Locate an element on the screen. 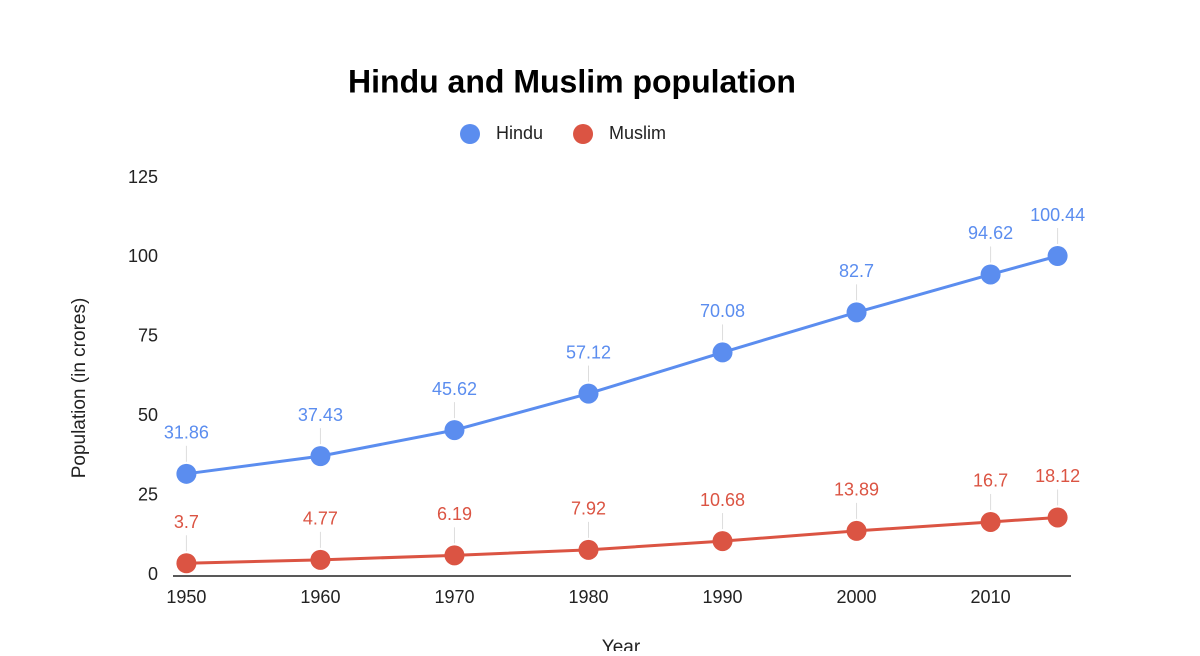  y-tick-label: 125 is located at coordinates (143, 177).